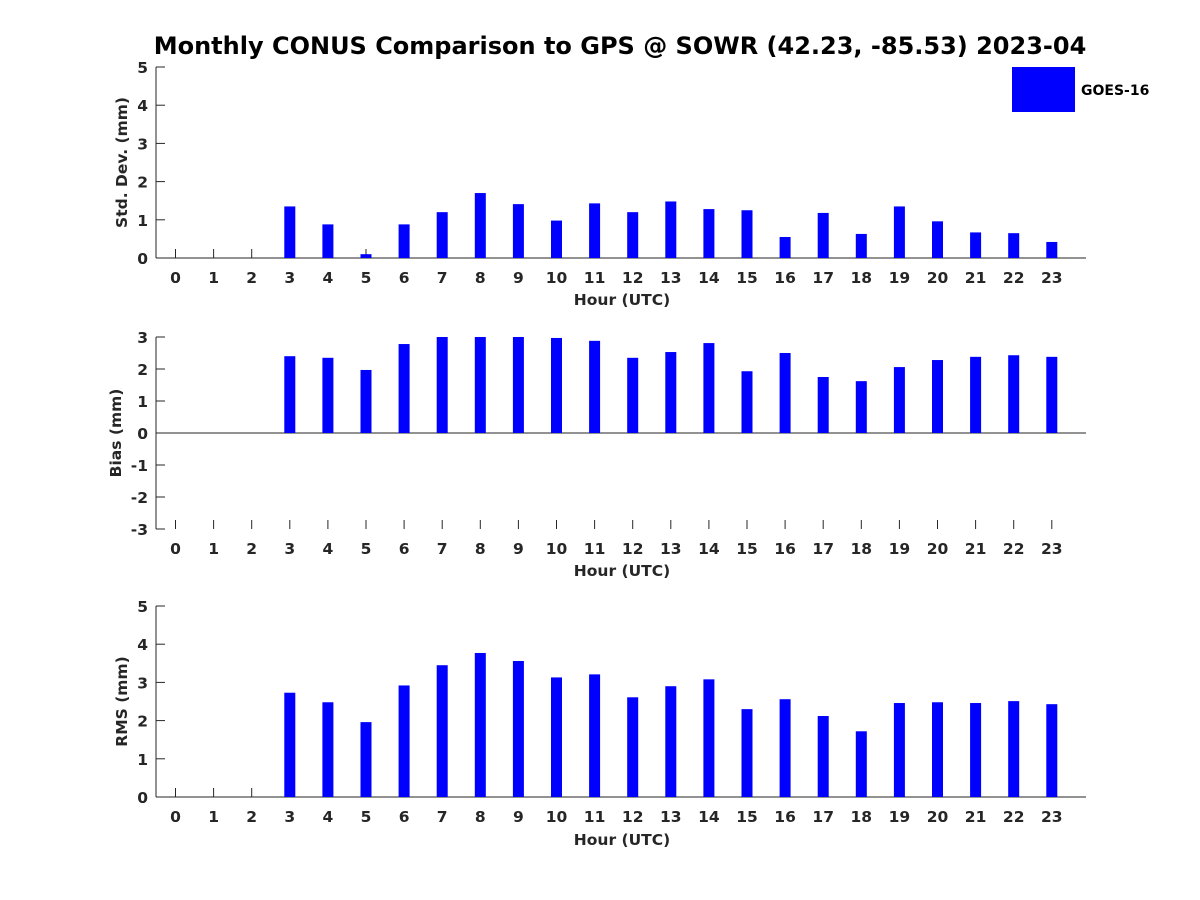 The height and width of the screenshot is (900, 1200). Describe the element at coordinates (289, 817) in the screenshot. I see `x-tick-label-rms: 3` at that location.